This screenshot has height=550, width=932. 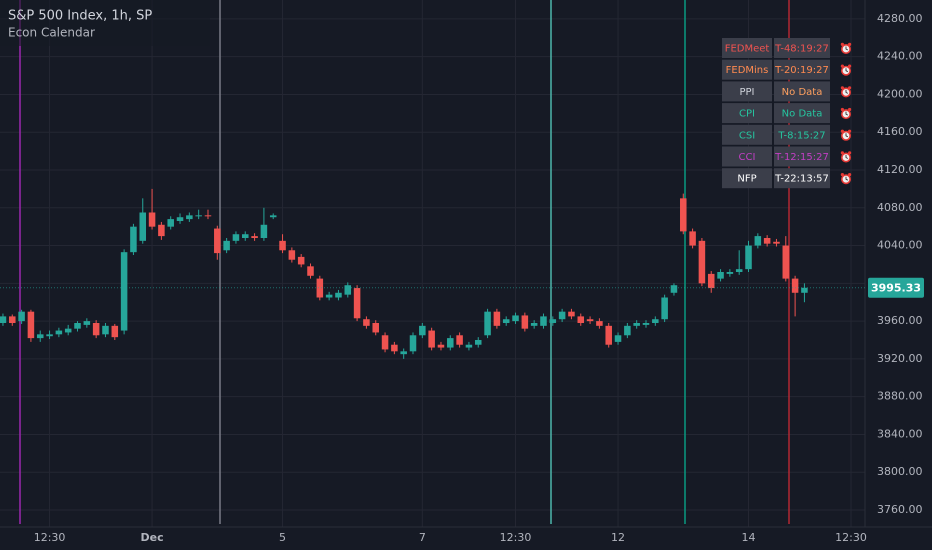 I want to click on event-name: CPI, so click(x=747, y=114).